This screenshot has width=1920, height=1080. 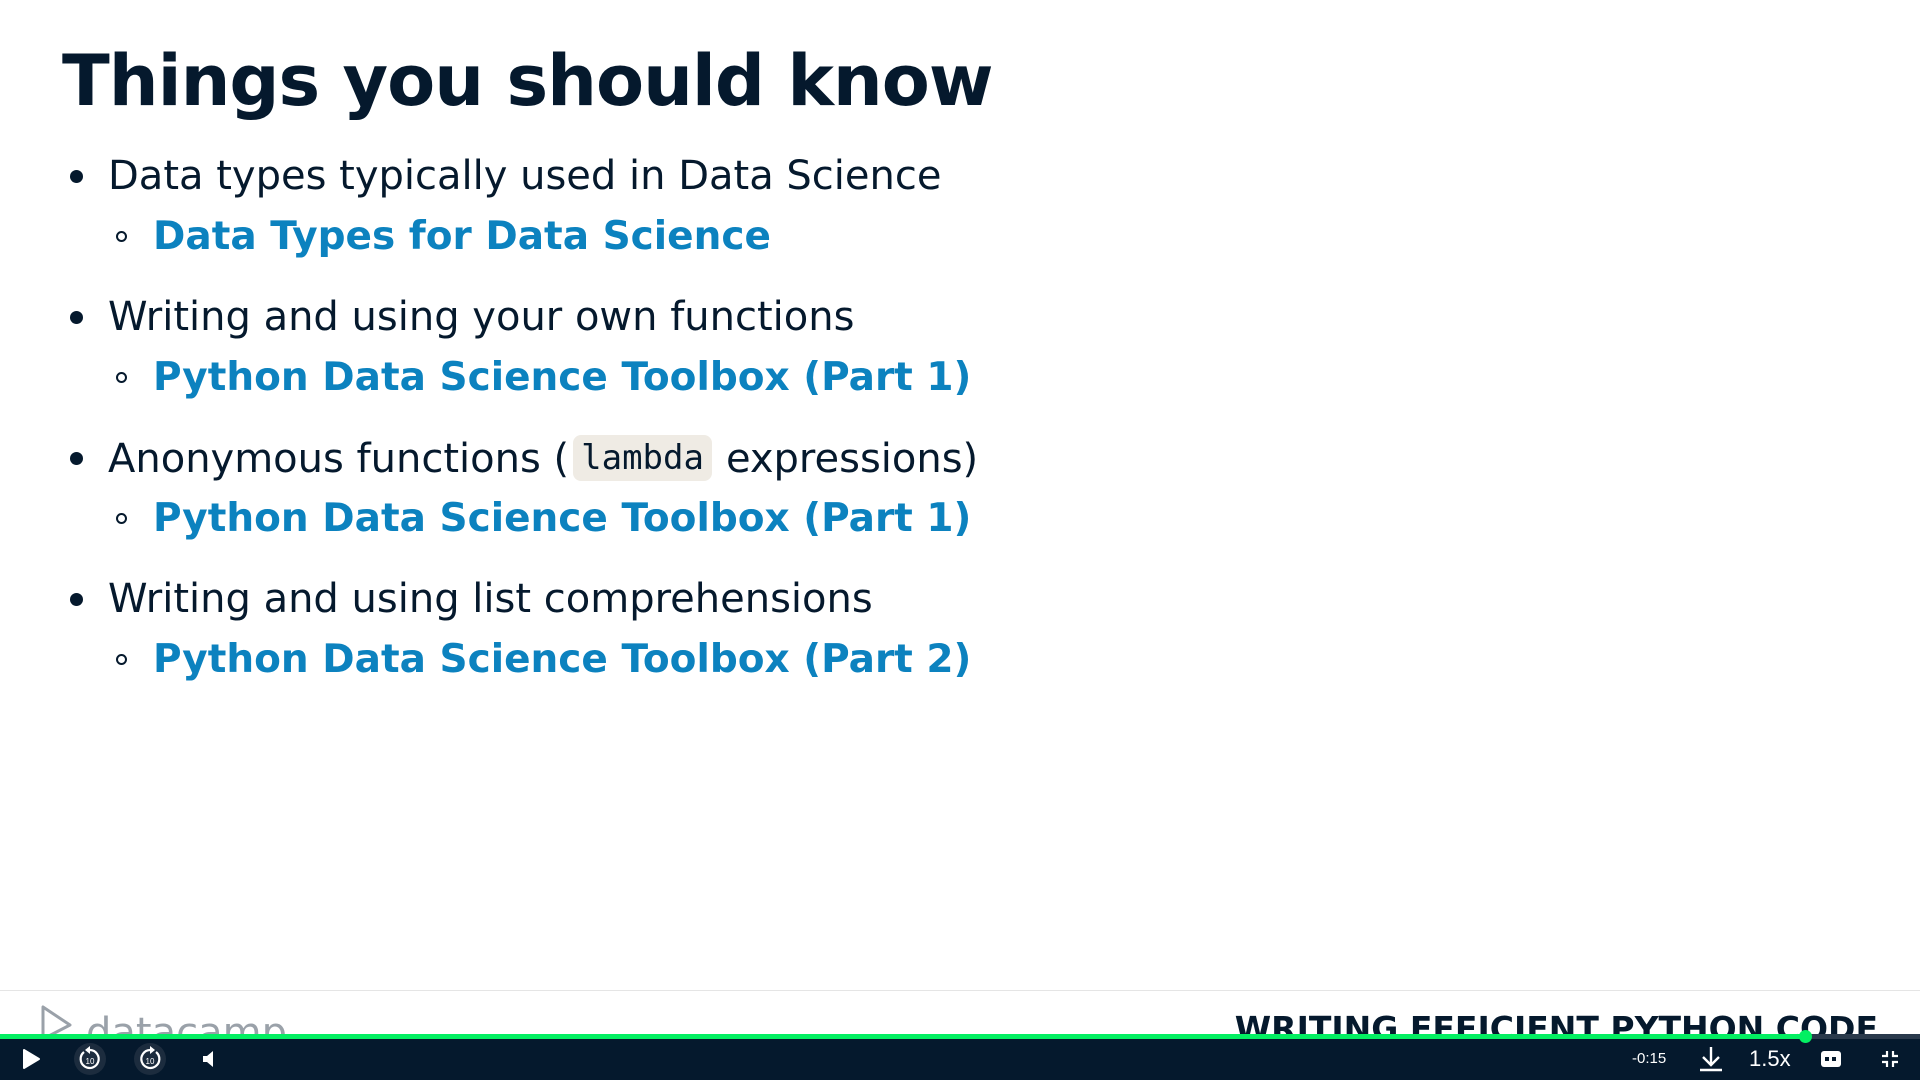 I want to click on forward-seconds-label: 10, so click(x=150, y=1061).